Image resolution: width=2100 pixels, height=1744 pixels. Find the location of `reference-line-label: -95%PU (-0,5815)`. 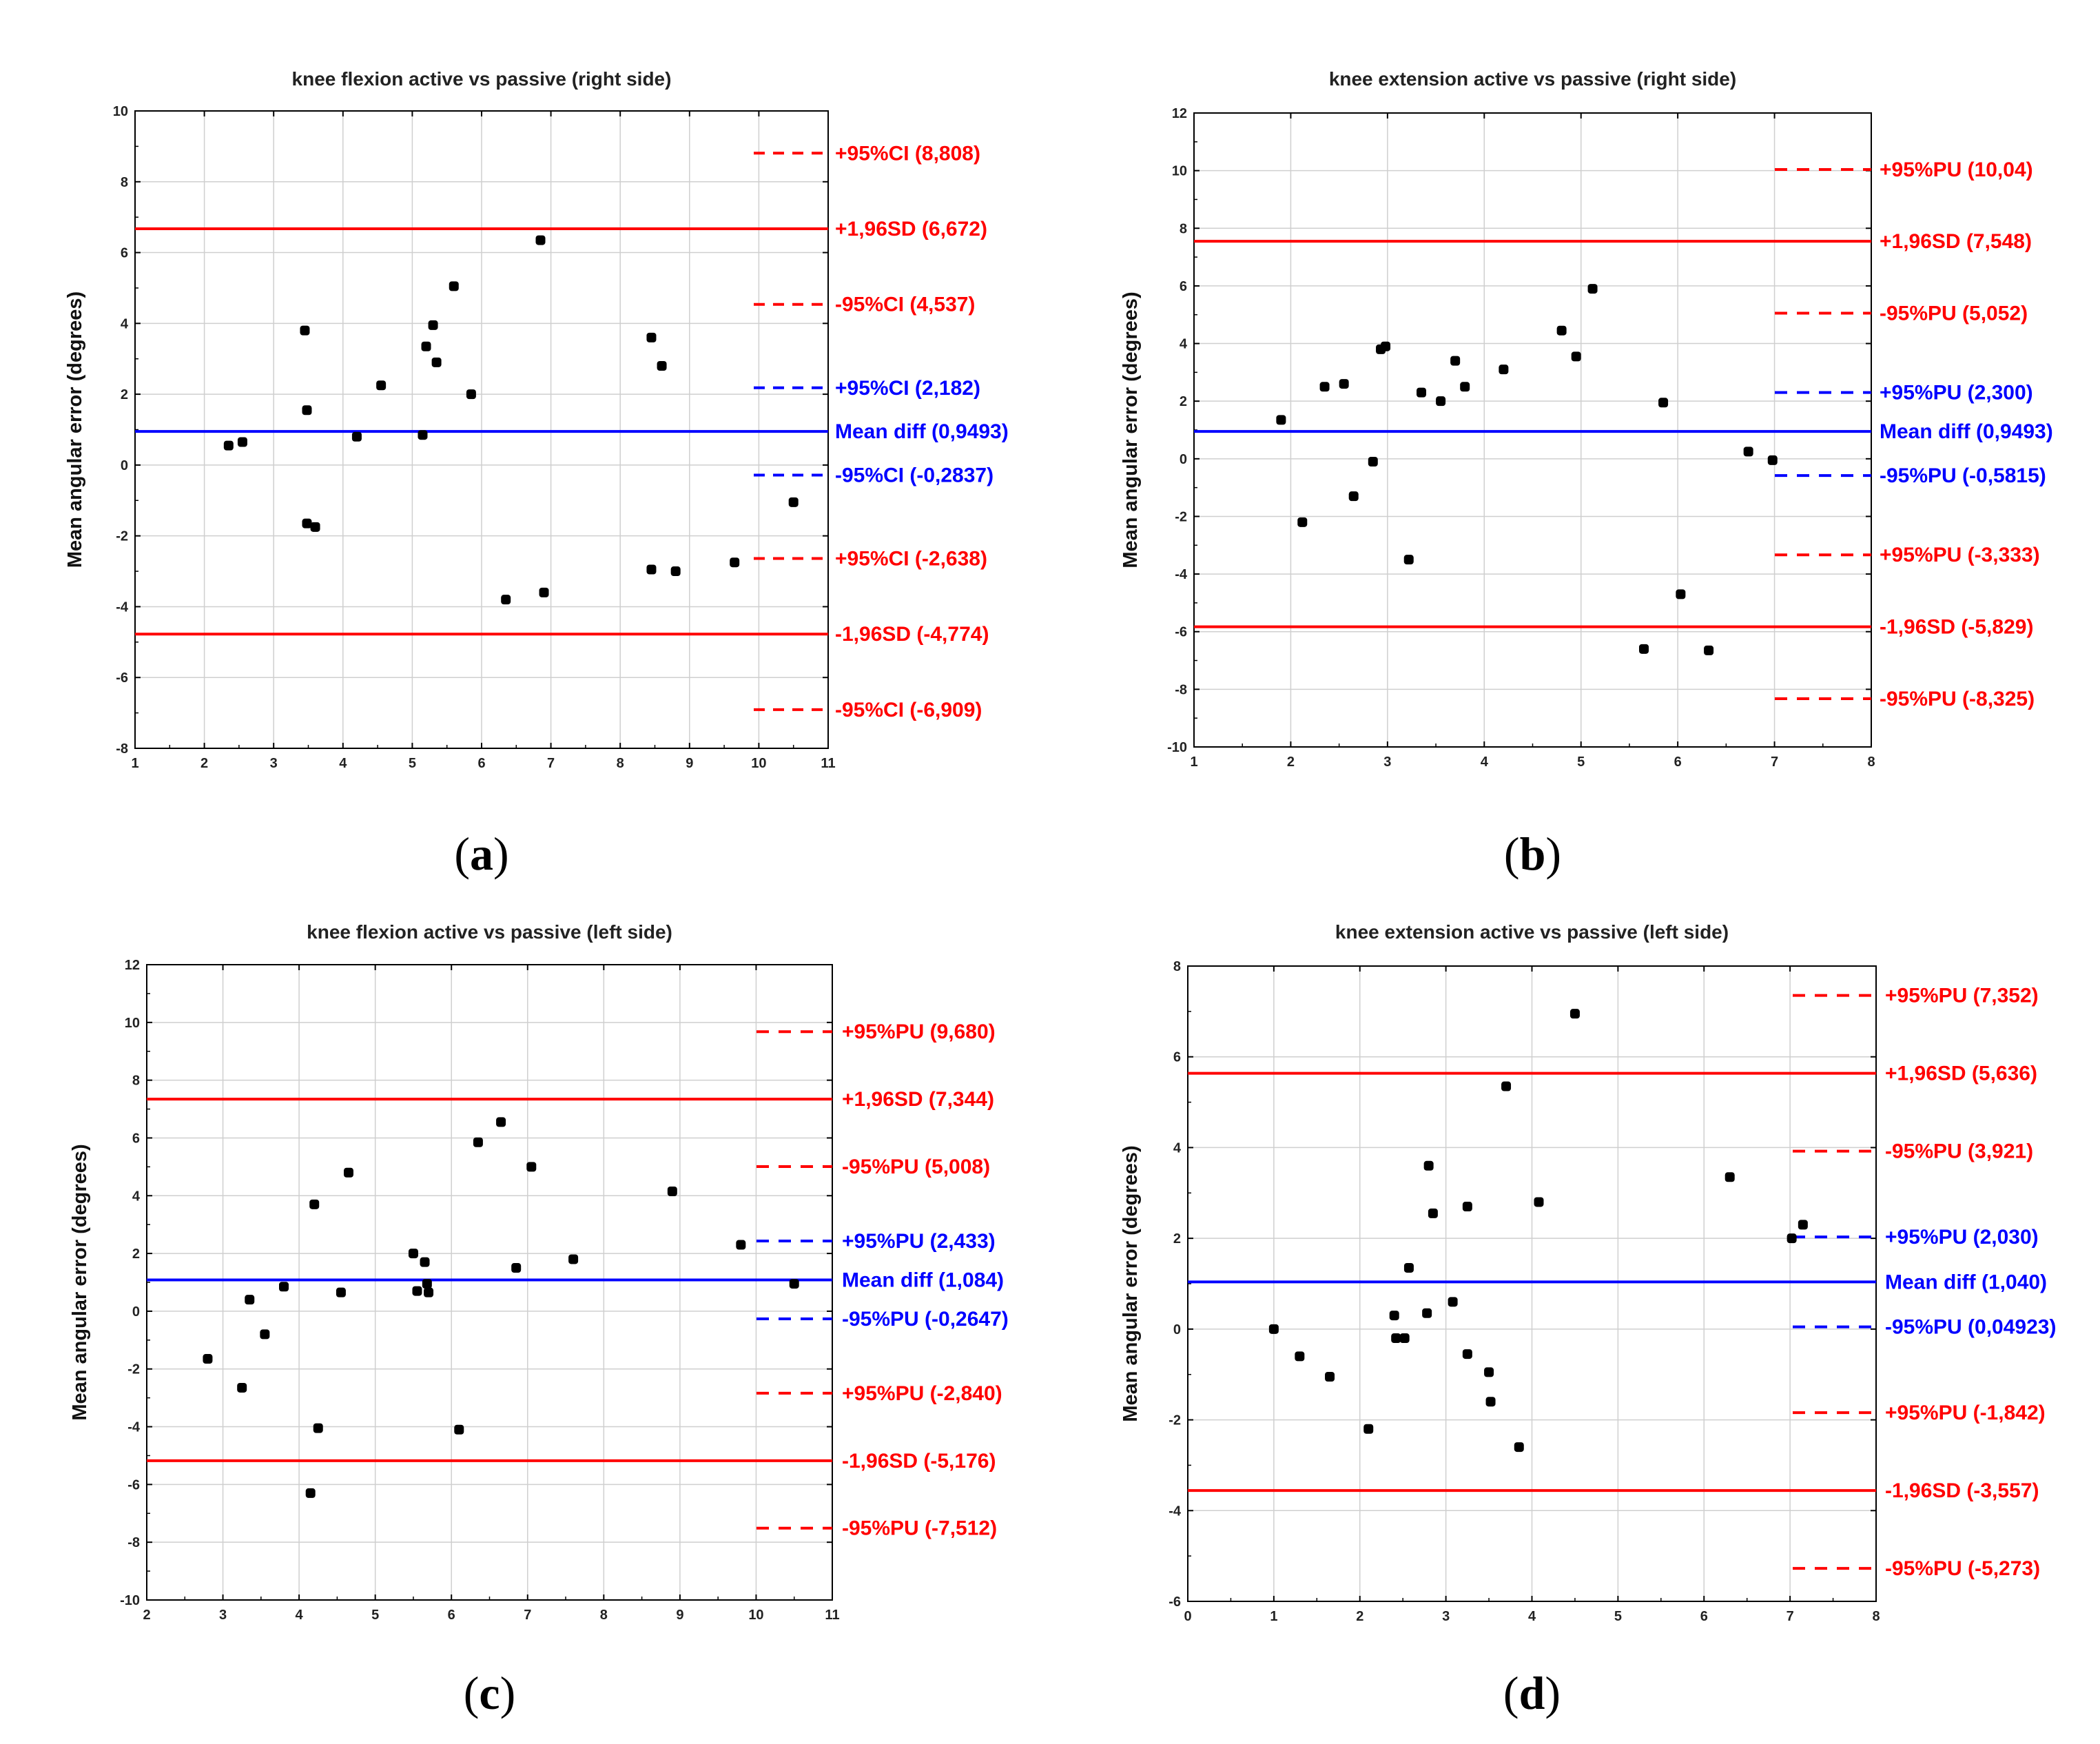

reference-line-label: -95%PU (-0,5815) is located at coordinates (1963, 475).